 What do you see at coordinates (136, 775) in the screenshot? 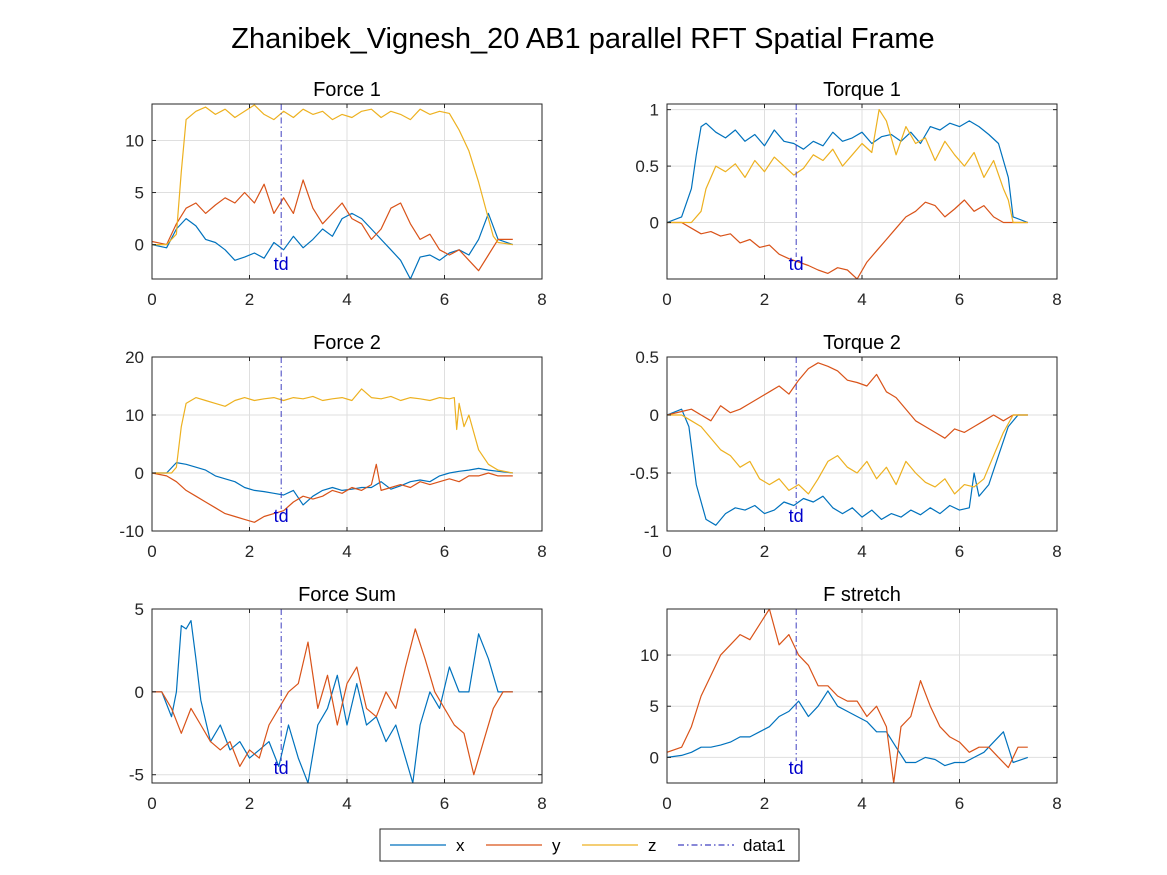
I see `y-tick-label: -5` at bounding box center [136, 775].